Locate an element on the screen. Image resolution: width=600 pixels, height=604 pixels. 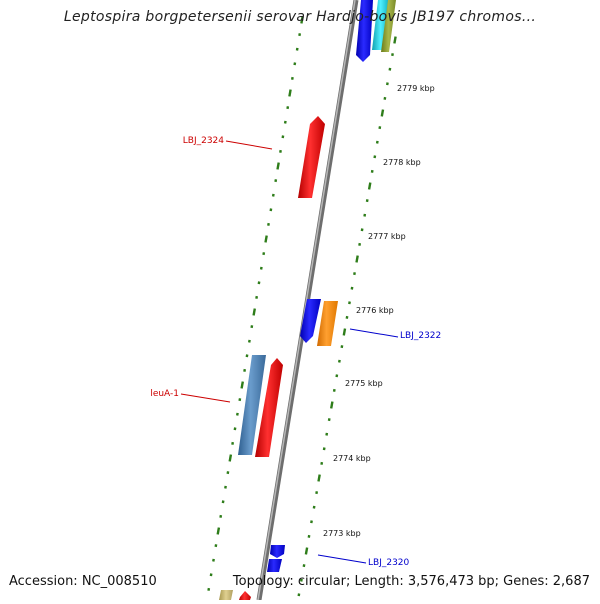
gene-blue-top is located at coordinates (364, 31).